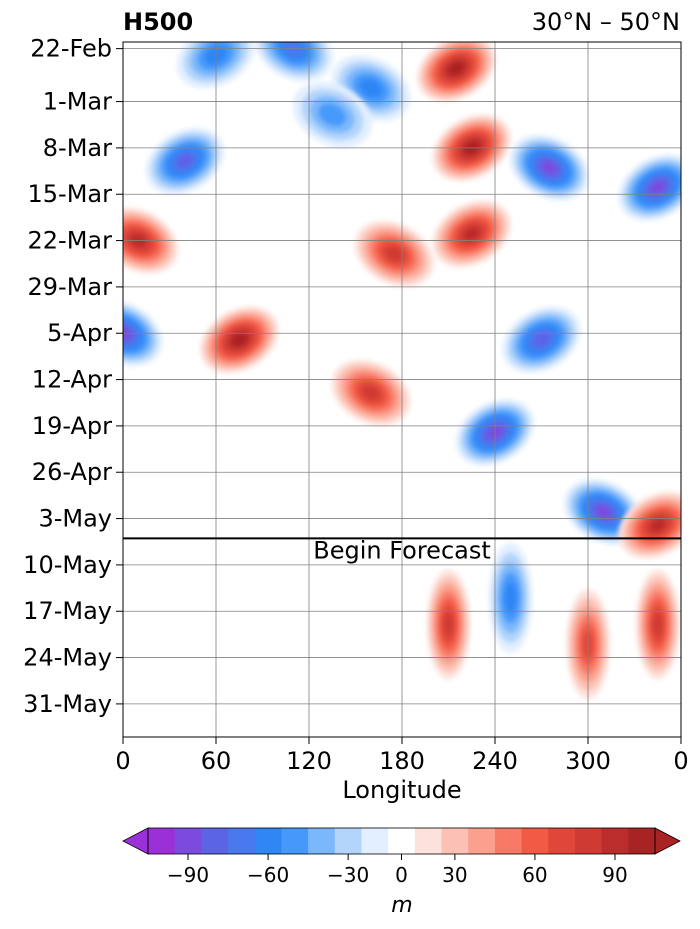  Describe the element at coordinates (70, 194) in the screenshot. I see `y-tick-label: 15-Mar` at that location.